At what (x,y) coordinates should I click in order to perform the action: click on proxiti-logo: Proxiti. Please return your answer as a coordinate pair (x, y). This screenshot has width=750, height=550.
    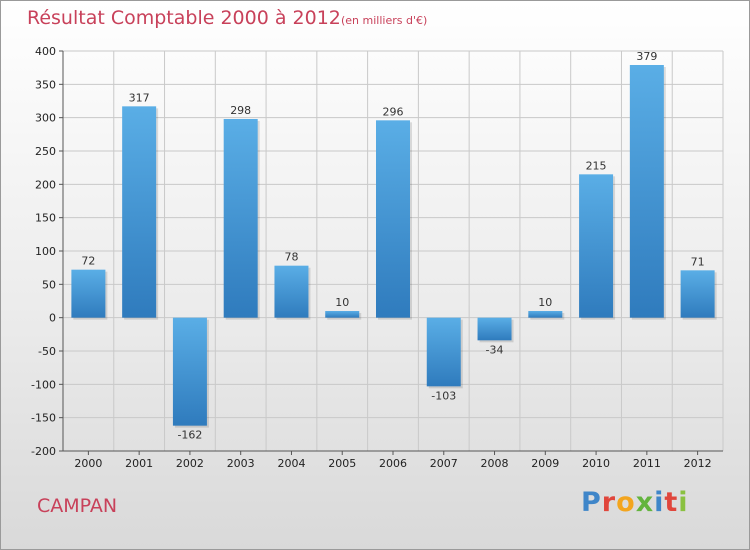
    Looking at the image, I should click on (635, 502).